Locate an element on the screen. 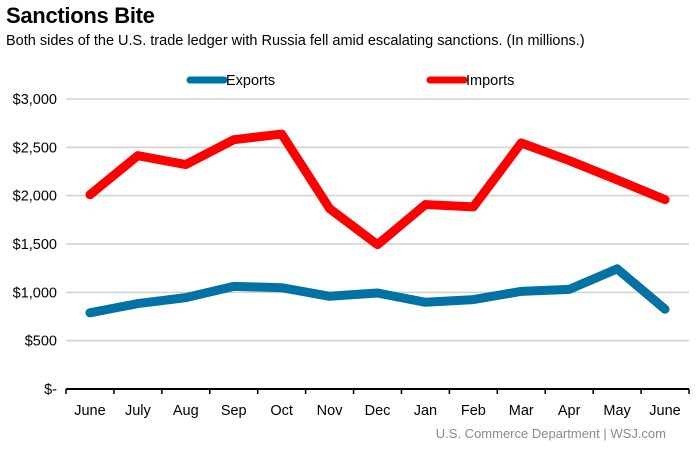 This screenshot has width=700, height=460. x-tick-label: May is located at coordinates (617, 411).